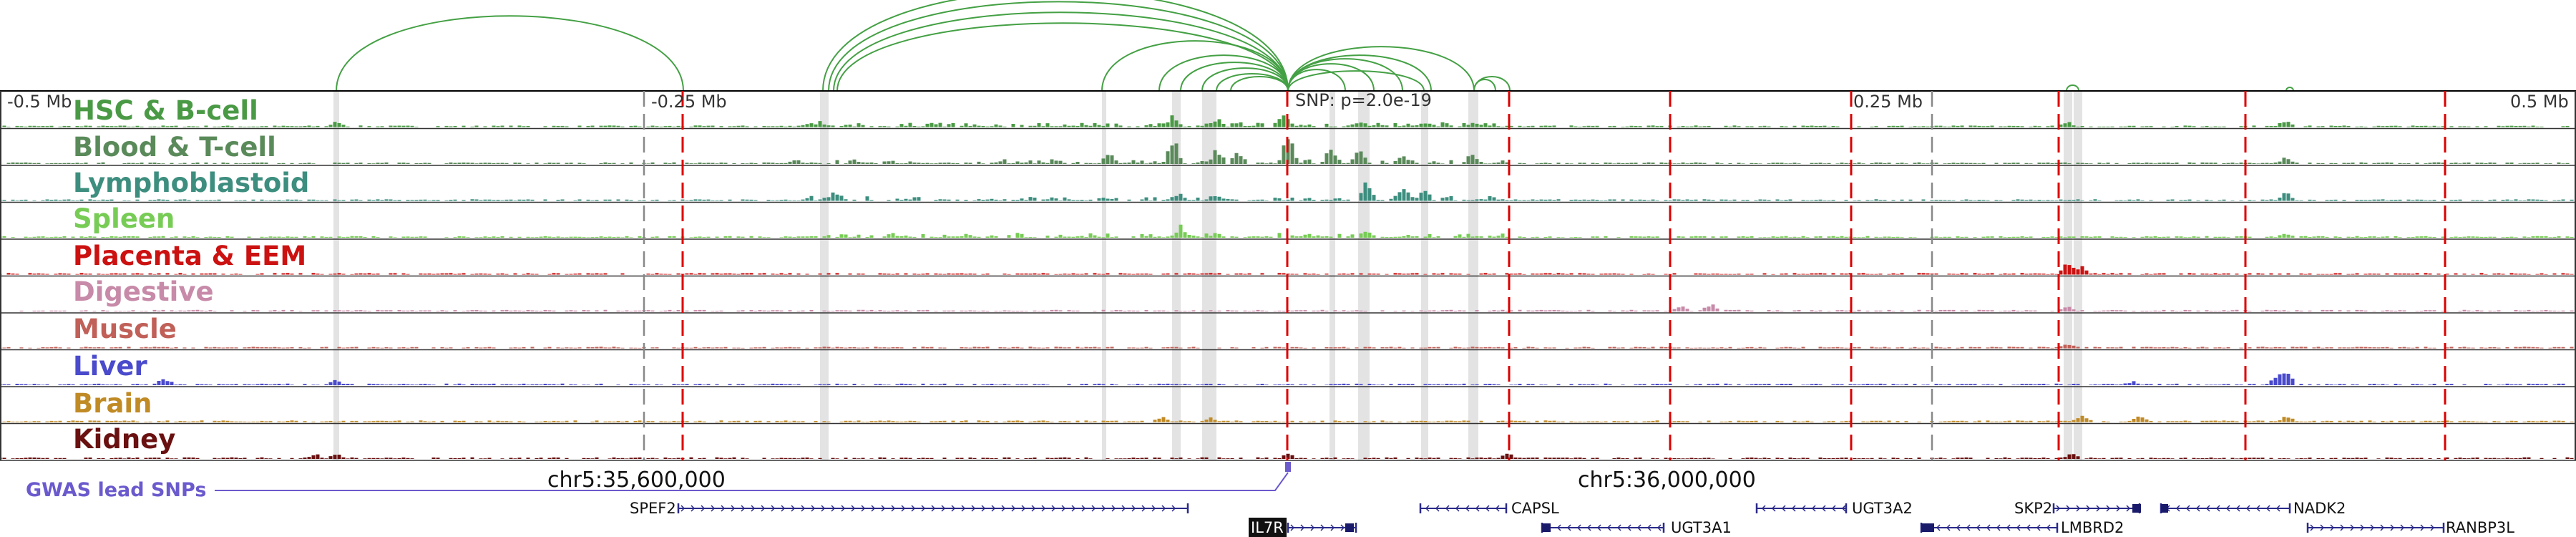  Describe the element at coordinates (1363, 100) in the screenshot. I see `snp-pvalue-label: SNP: p=2.0e-19` at that location.